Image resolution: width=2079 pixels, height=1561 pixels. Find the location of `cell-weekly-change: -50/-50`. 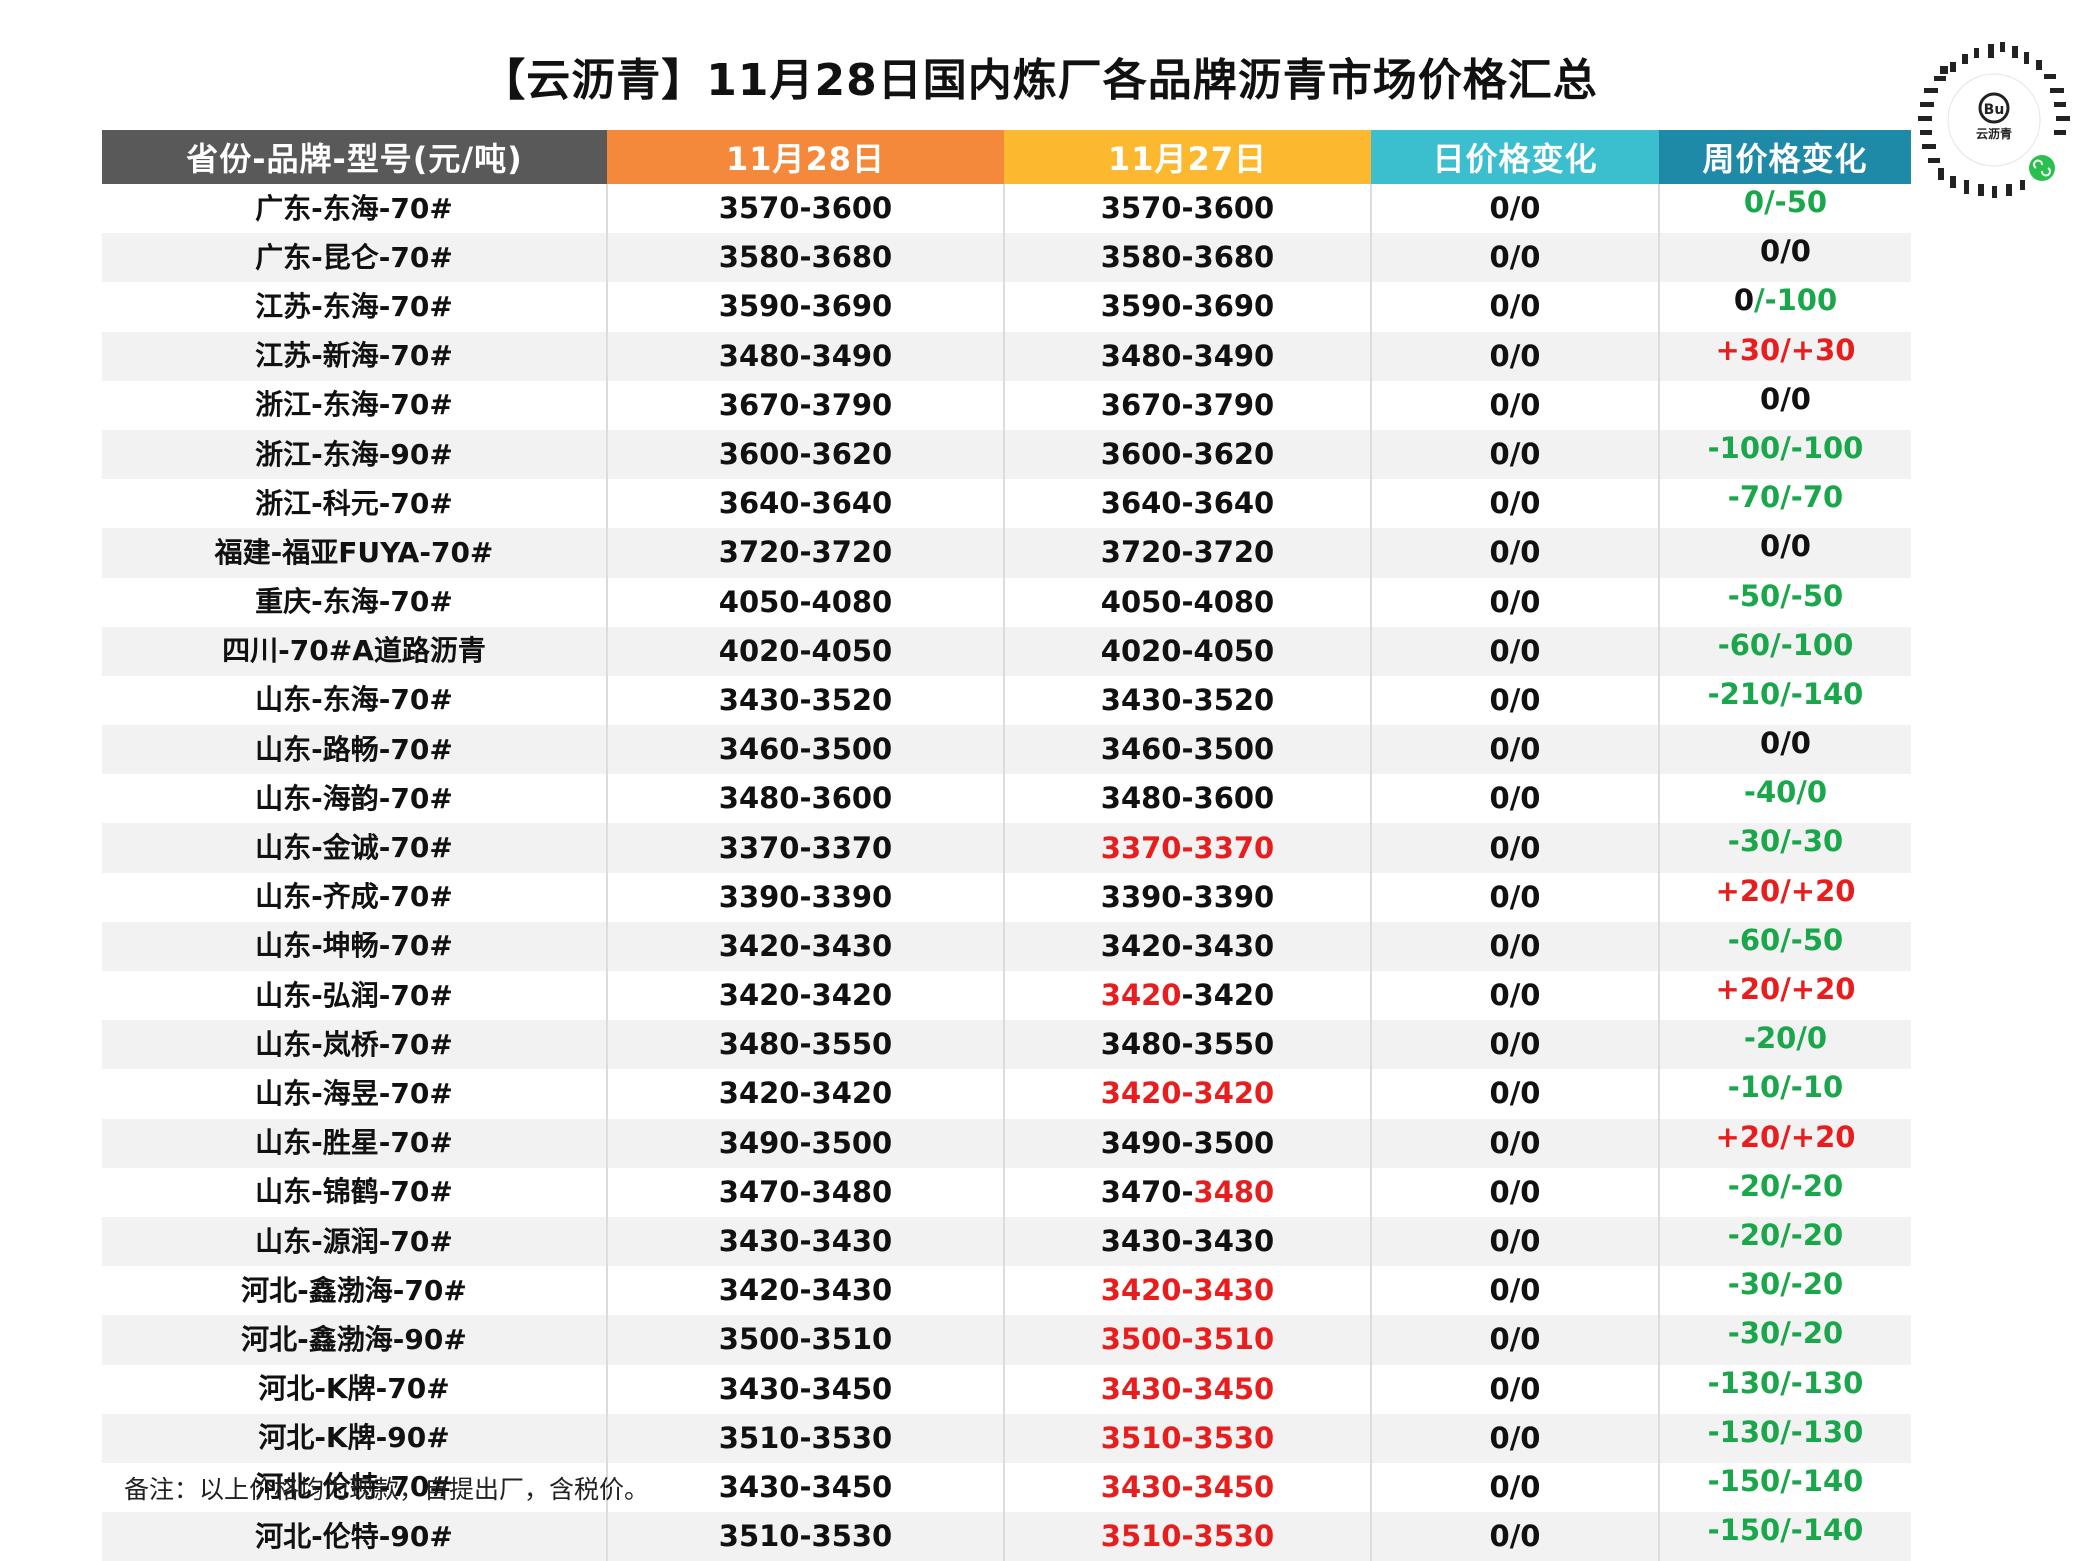

cell-weekly-change: -50/-50 is located at coordinates (1785, 602).